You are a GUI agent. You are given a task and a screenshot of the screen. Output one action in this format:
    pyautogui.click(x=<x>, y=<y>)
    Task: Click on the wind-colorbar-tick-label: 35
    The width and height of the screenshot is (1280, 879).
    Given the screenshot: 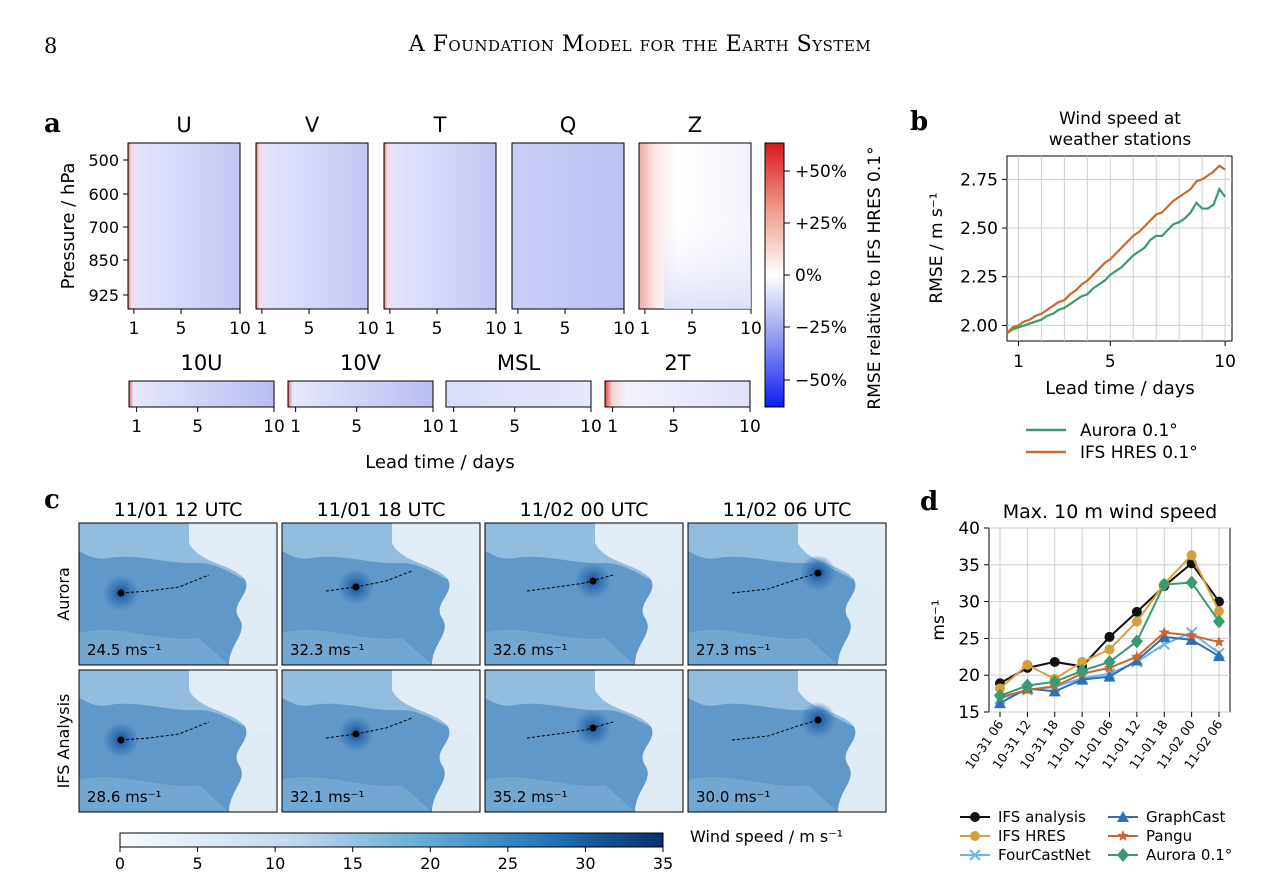 What is the action you would take?
    pyautogui.click(x=663, y=863)
    